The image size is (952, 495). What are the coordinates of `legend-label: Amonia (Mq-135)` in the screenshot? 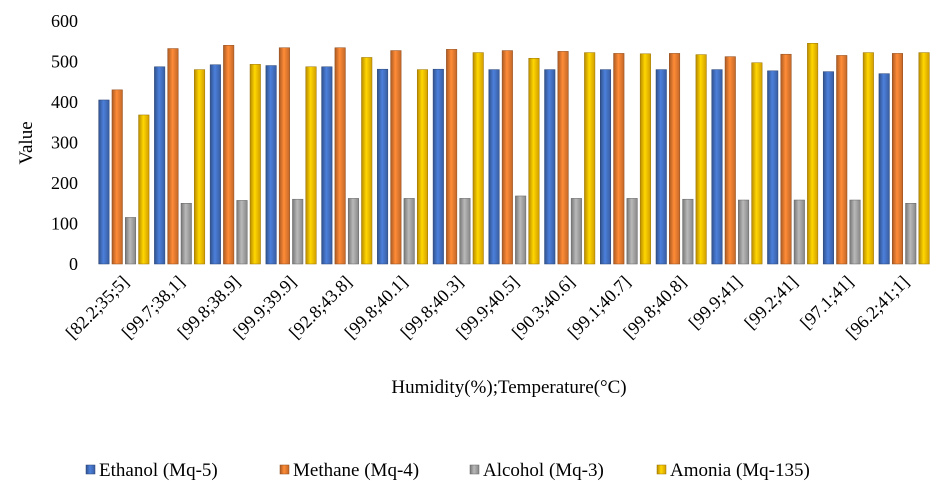 It's located at (740, 470).